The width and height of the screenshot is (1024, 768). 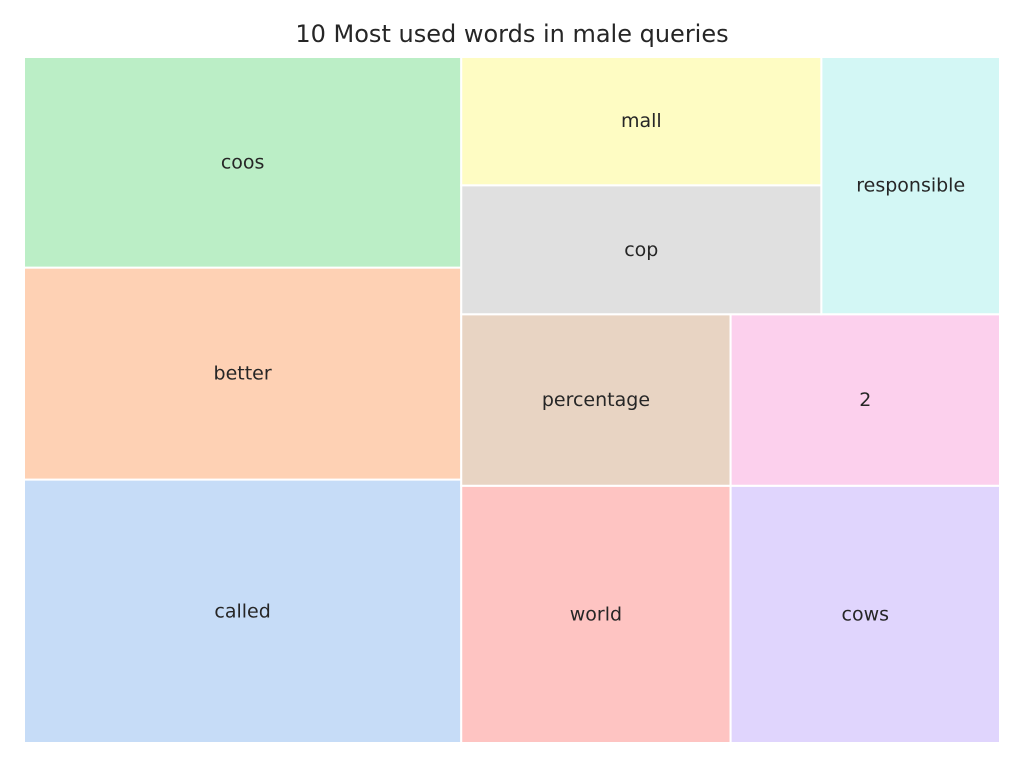 I want to click on tile-responsible, so click(x=911, y=186).